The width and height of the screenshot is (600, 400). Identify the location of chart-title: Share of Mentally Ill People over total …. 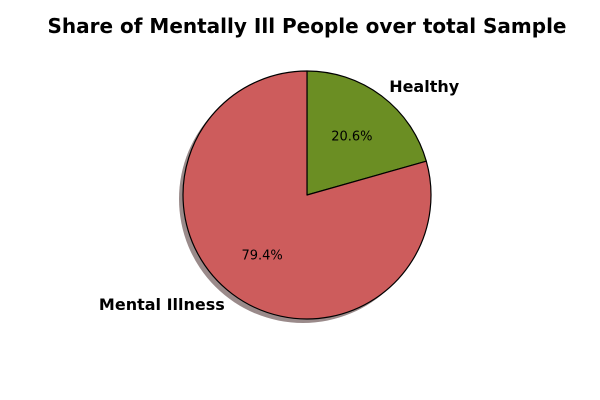
(306, 26).